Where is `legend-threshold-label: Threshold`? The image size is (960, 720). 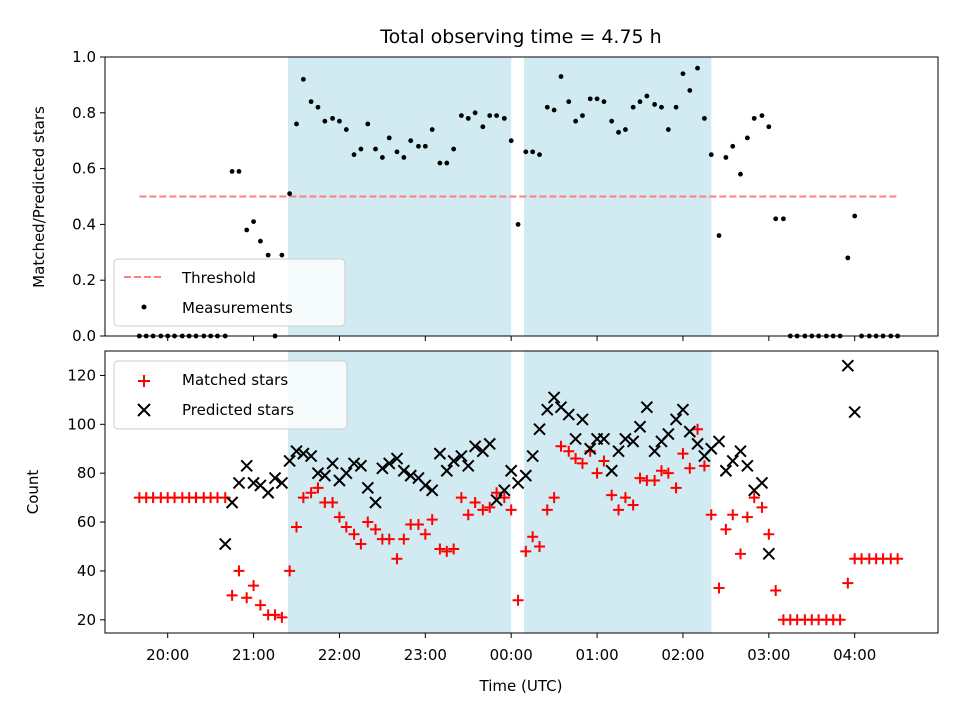
legend-threshold-label: Threshold is located at coordinates (218, 278).